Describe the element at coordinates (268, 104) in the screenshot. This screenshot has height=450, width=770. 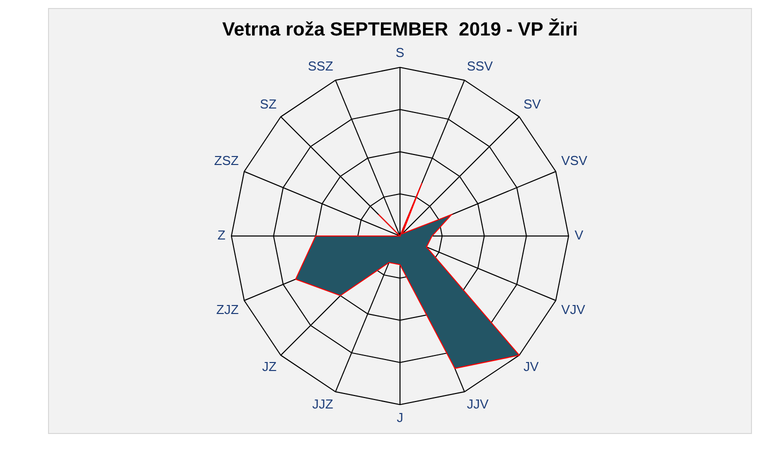
I see `spoke-label: SZ` at that location.